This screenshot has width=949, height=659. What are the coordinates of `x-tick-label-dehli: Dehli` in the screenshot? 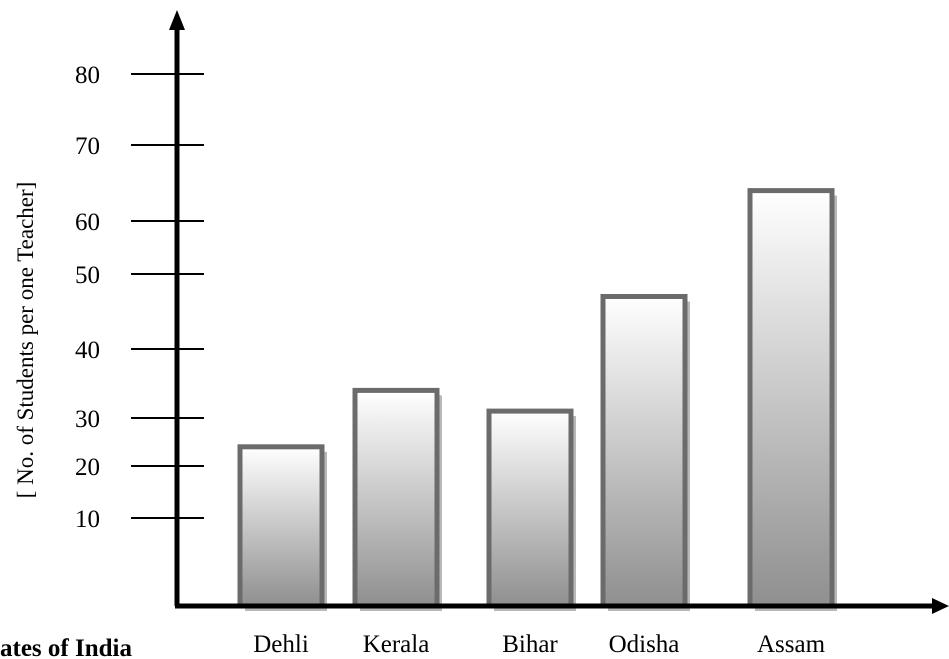 It's located at (281, 644).